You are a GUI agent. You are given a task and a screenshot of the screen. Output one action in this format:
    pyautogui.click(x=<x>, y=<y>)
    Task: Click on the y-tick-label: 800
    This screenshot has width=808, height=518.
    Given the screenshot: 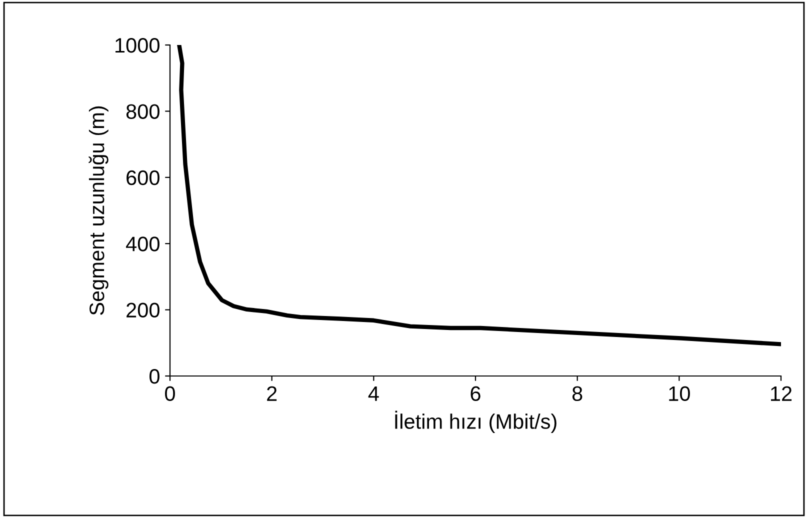 What is the action you would take?
    pyautogui.click(x=143, y=111)
    